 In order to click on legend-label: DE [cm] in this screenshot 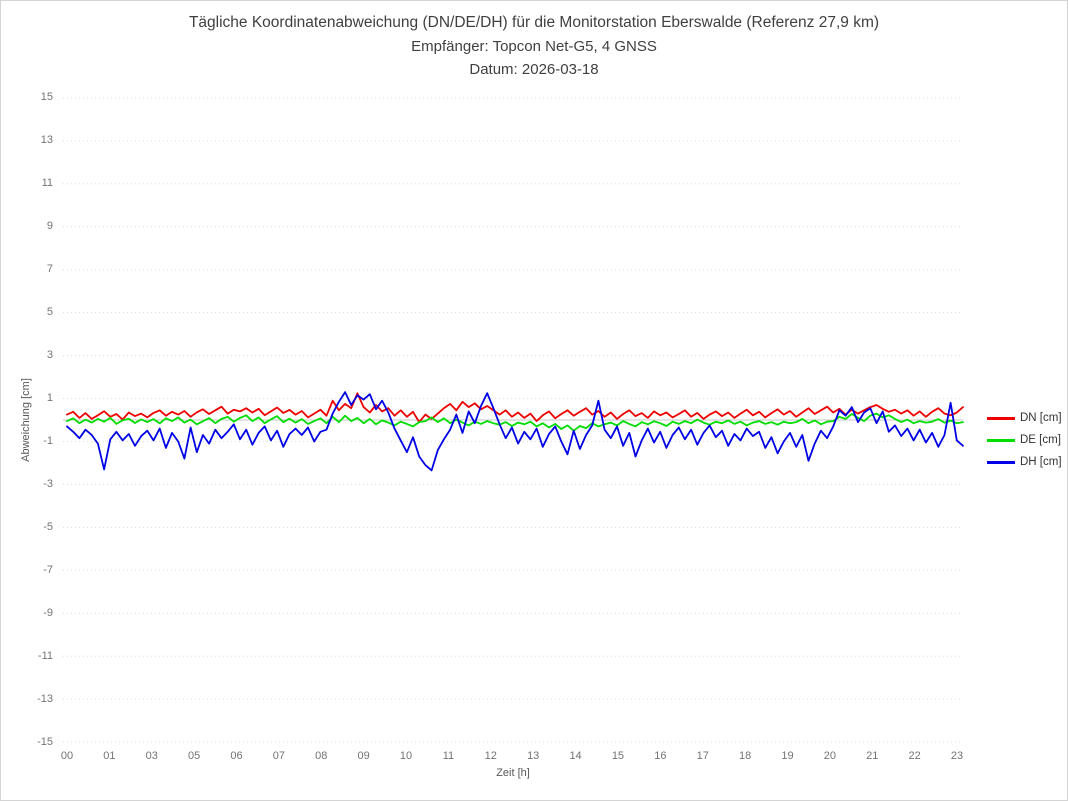, I will do `click(1040, 440)`.